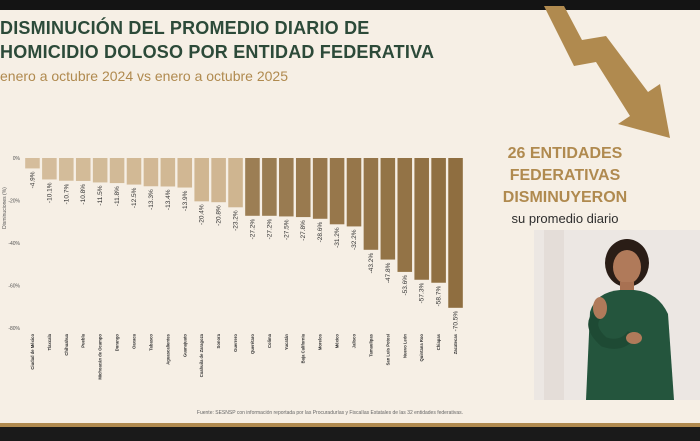  Describe the element at coordinates (17, 159) in the screenshot. I see `y-tick-label: 0%` at that location.